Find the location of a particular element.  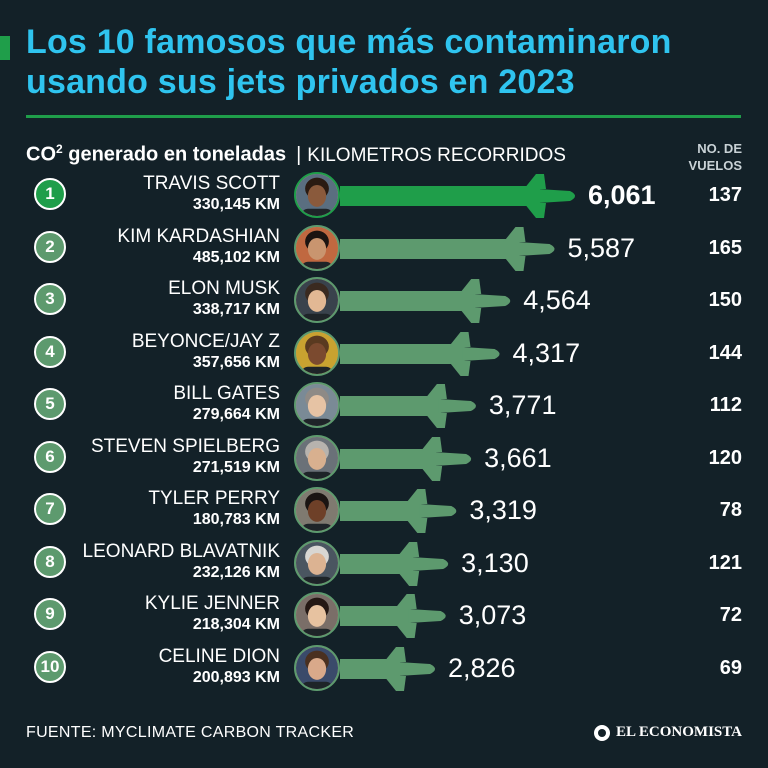

rank-badge: 4 is located at coordinates (50, 351).